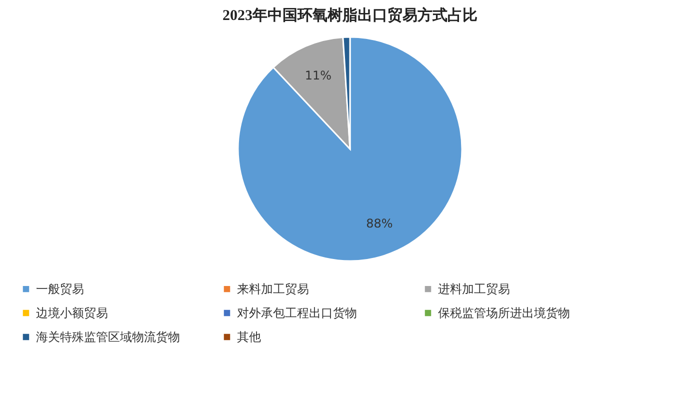 This screenshot has height=404, width=700. Describe the element at coordinates (72, 313) in the screenshot. I see `legend-label: 边境小额贸易` at that location.